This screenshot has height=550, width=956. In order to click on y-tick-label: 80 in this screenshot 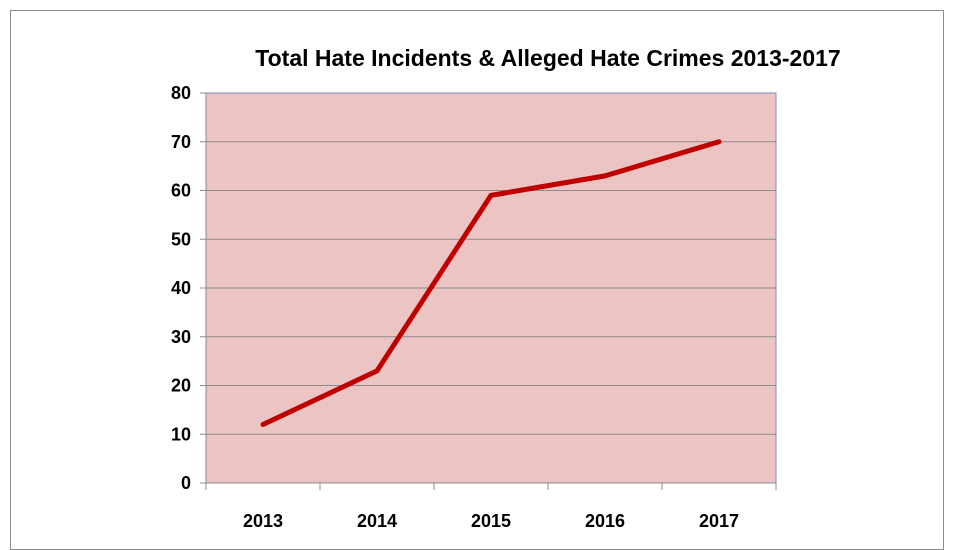, I will do `click(181, 93)`.